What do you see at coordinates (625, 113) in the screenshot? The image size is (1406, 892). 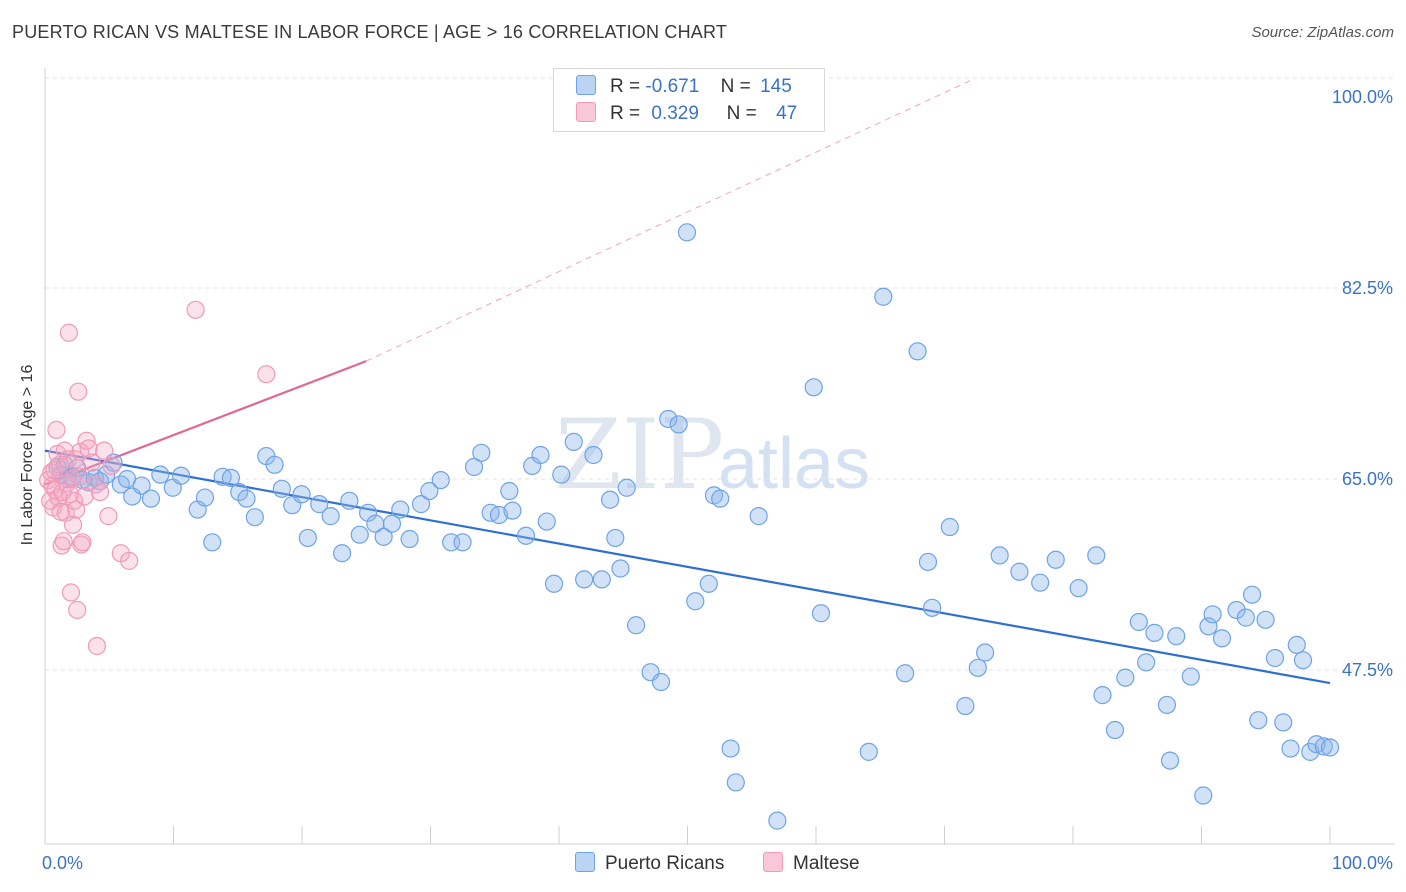 I see `legend-r-label: R =` at bounding box center [625, 113].